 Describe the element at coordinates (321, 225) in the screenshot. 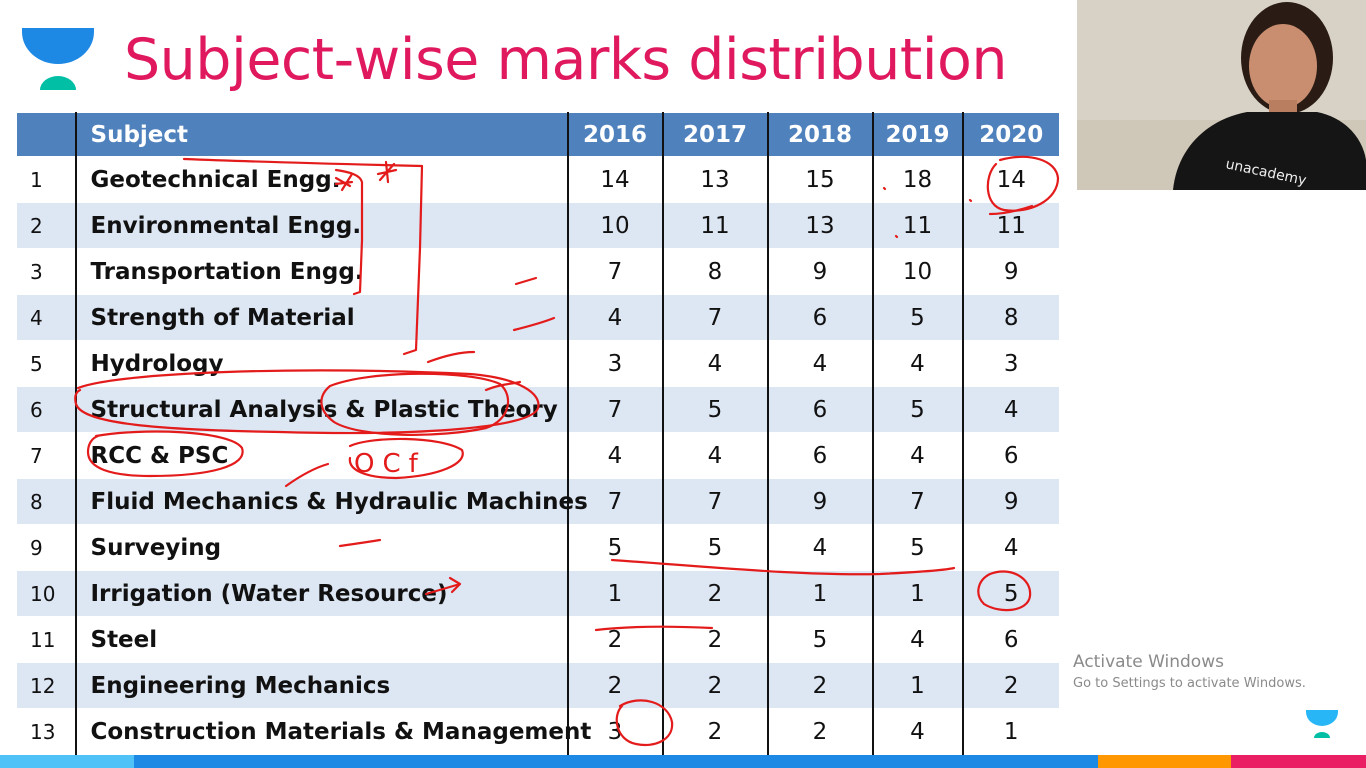

I see `subject-cell: Environmental Engg.` at that location.